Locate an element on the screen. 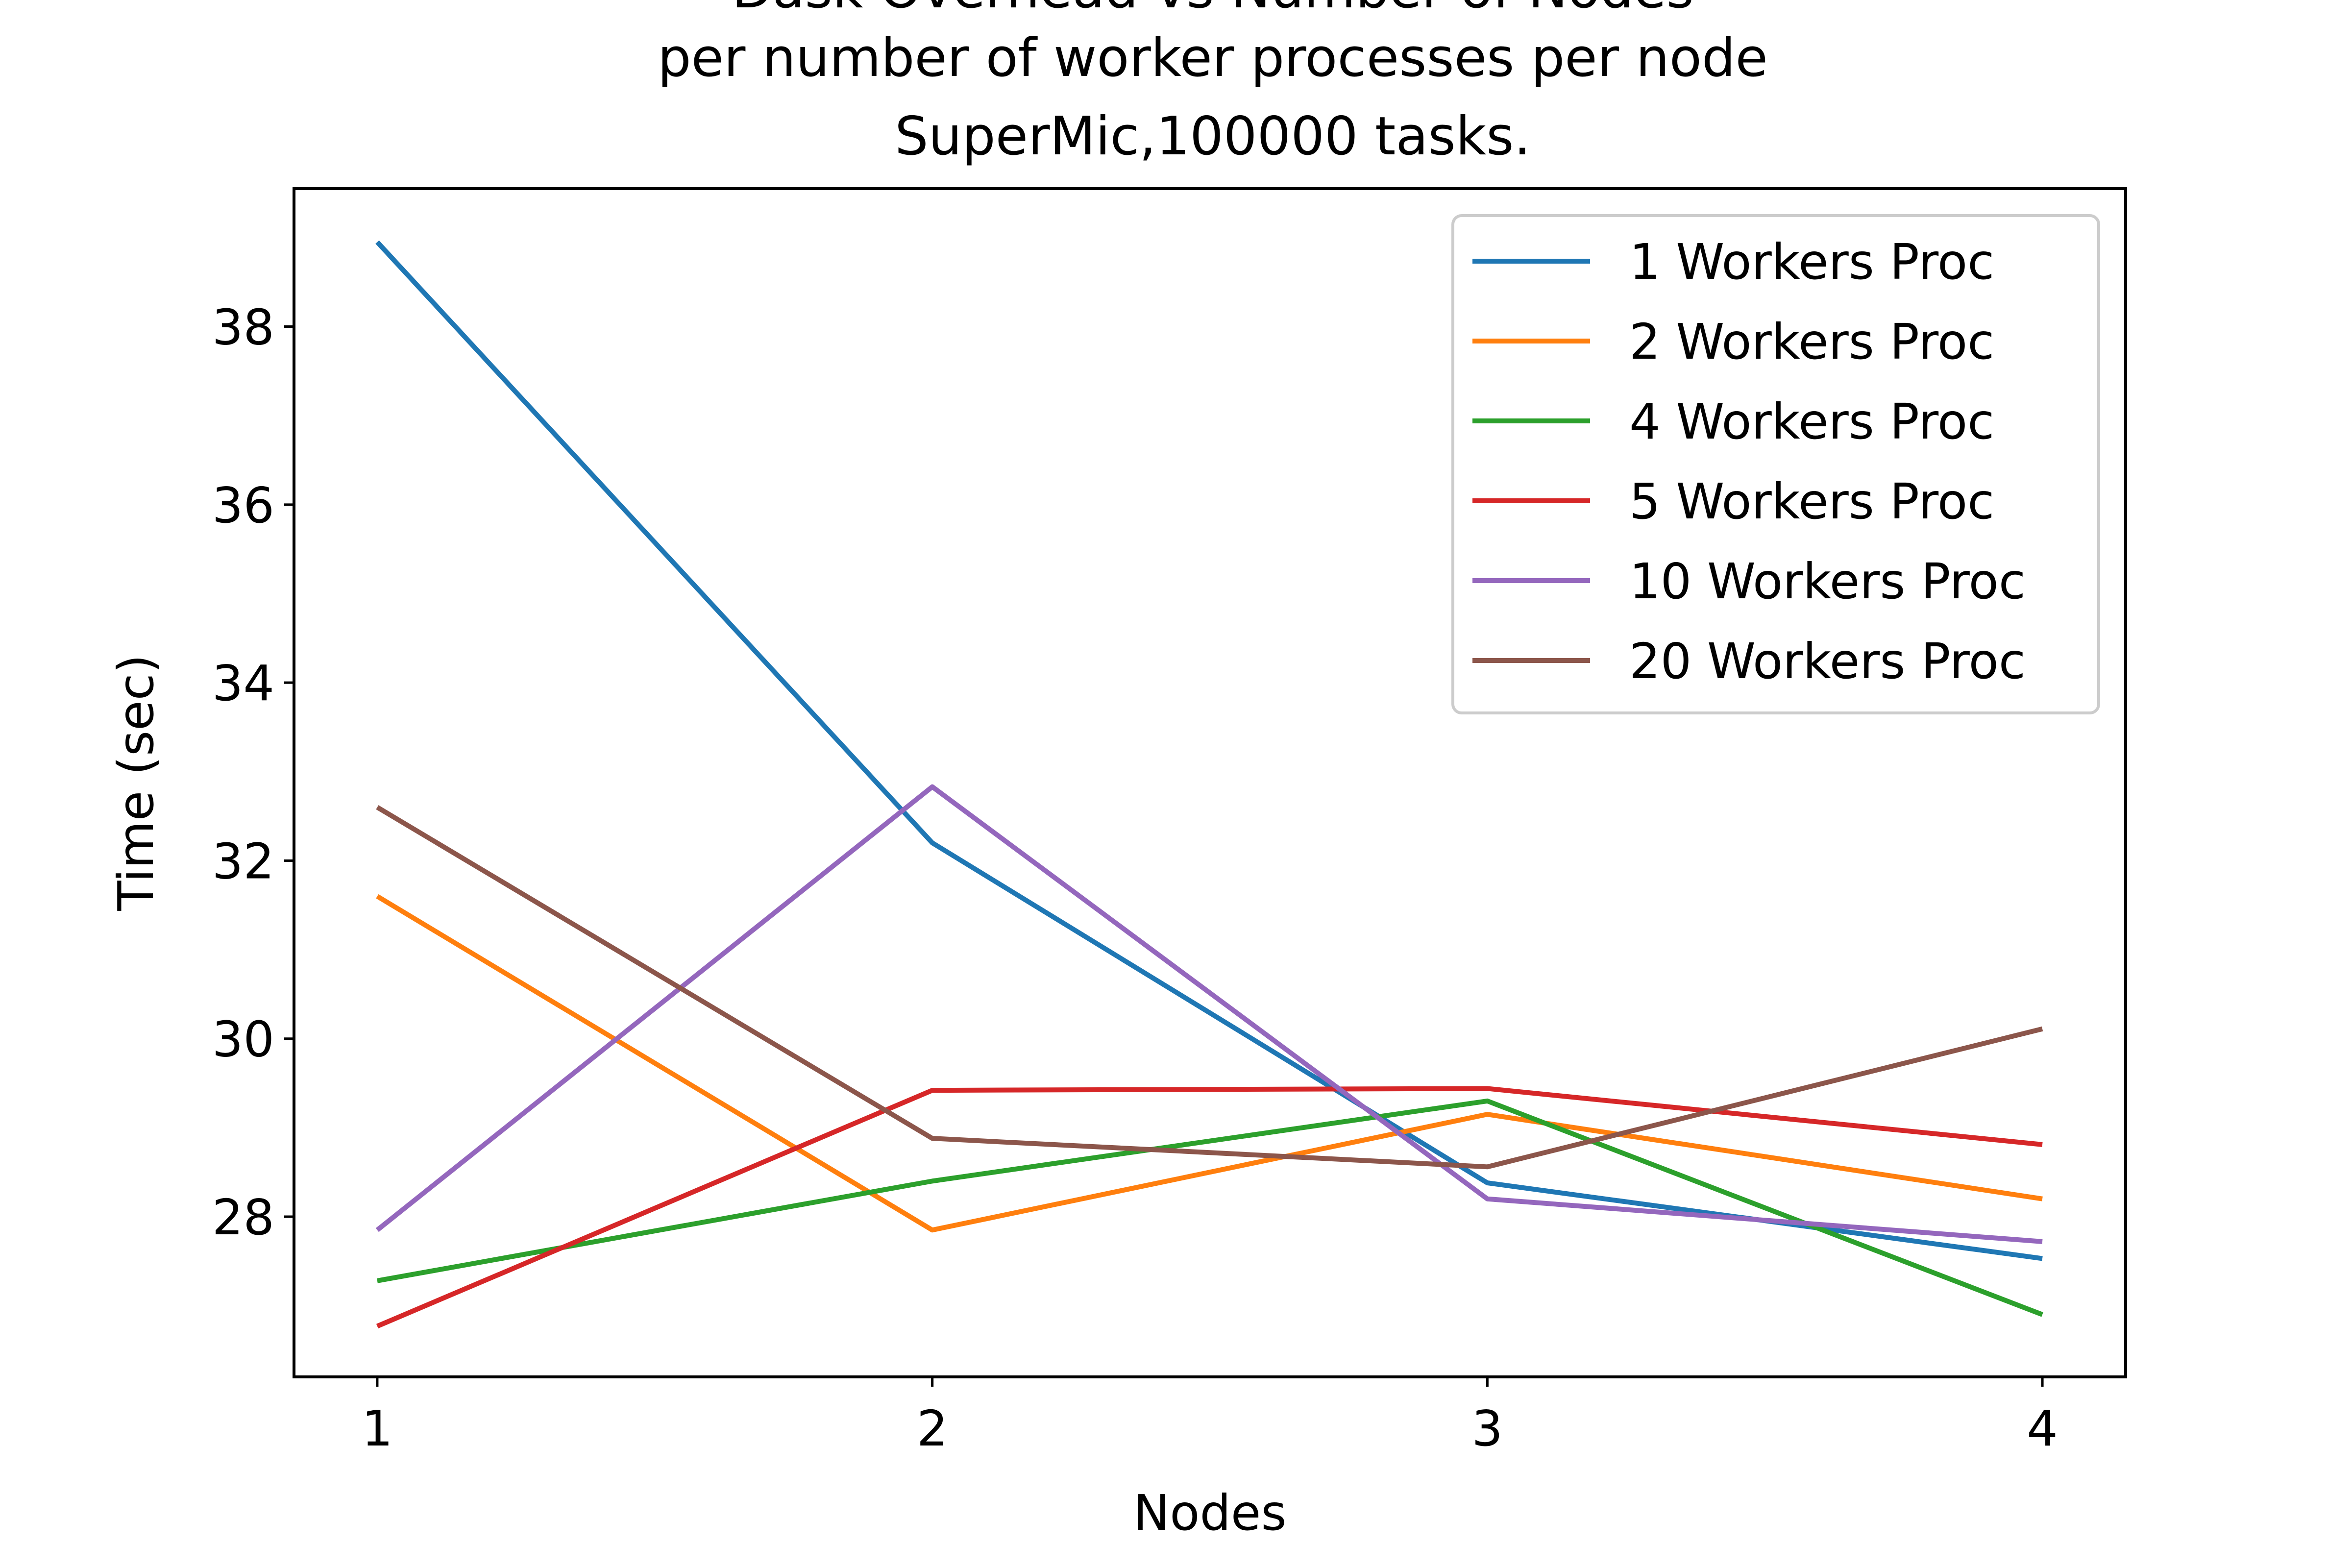 This screenshot has height=1568, width=2352. legend-box is located at coordinates (1775, 464).